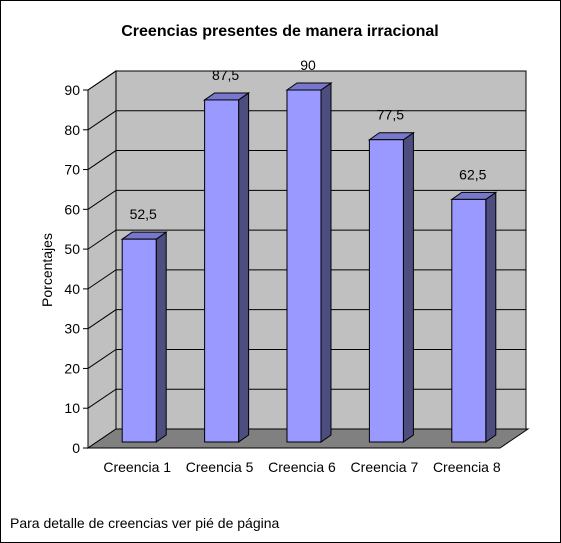 The width and height of the screenshot is (561, 543). Describe the element at coordinates (72, 368) in the screenshot. I see `y-tick-label: 20` at that location.